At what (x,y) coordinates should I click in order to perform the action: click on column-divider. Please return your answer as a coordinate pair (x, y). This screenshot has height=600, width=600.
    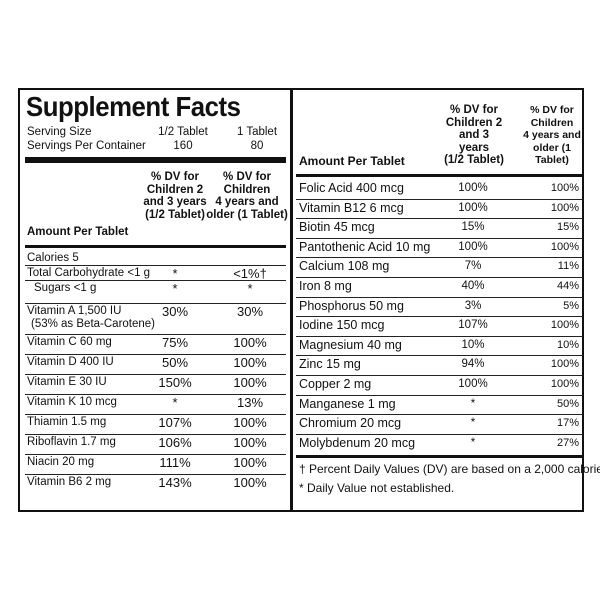
    Looking at the image, I should click on (291, 300).